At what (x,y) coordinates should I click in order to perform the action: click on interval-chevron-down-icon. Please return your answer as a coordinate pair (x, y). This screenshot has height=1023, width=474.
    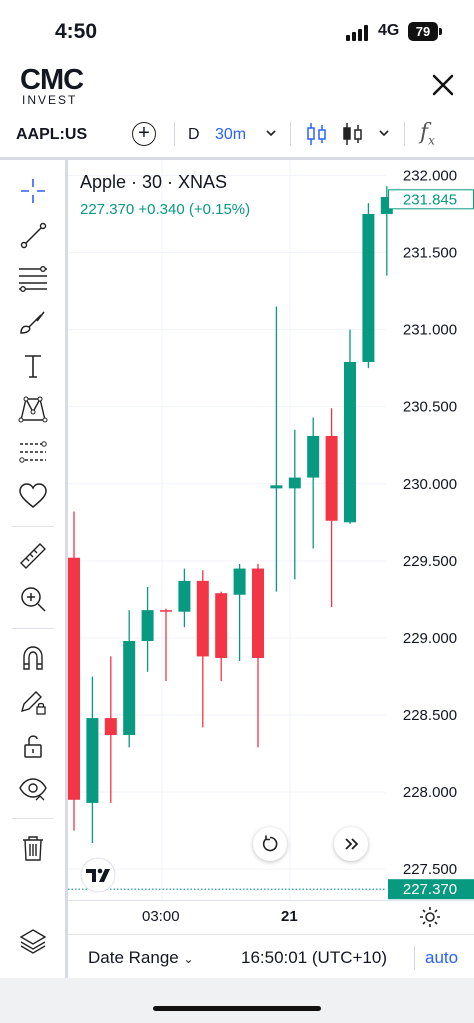
    Looking at the image, I should click on (271, 133).